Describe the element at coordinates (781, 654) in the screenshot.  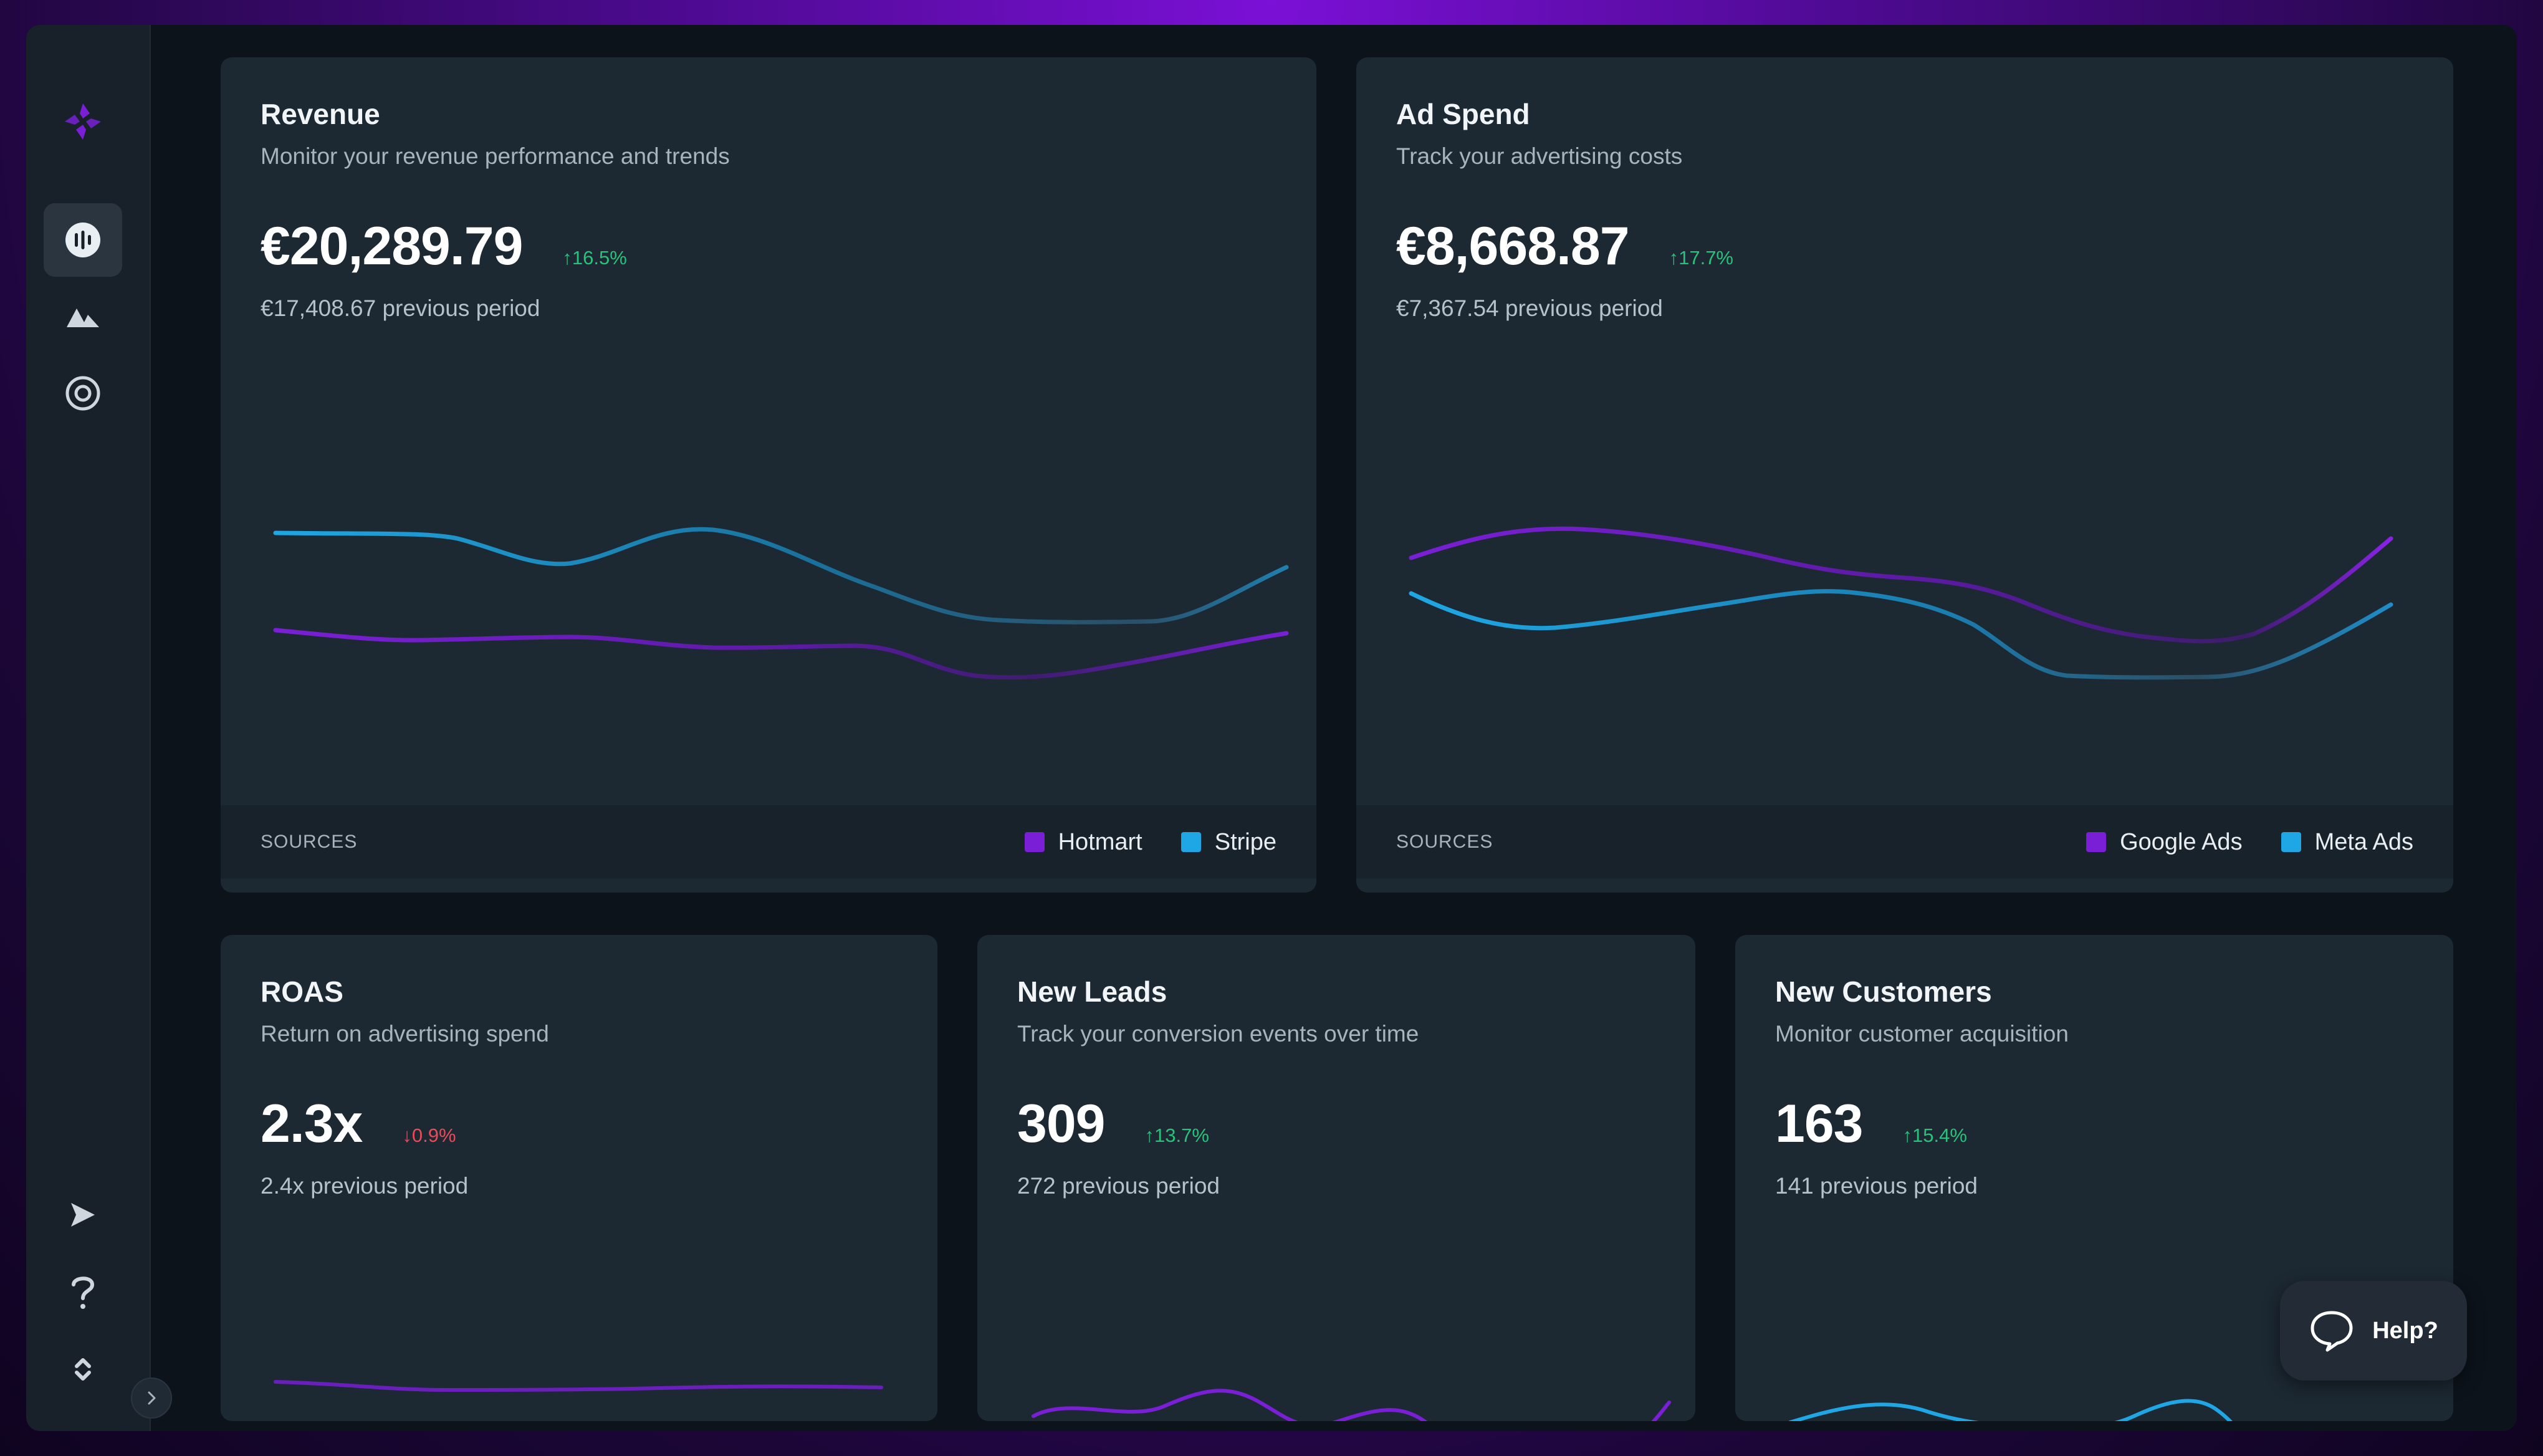
I see `series-line-hotmart` at that location.